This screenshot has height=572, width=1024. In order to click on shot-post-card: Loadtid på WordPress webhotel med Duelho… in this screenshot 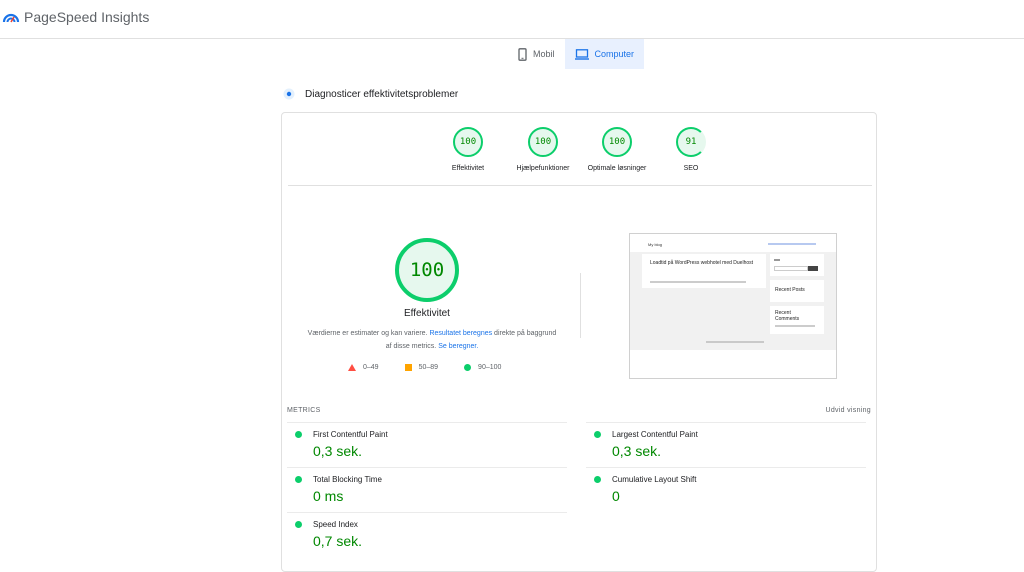, I will do `click(704, 271)`.